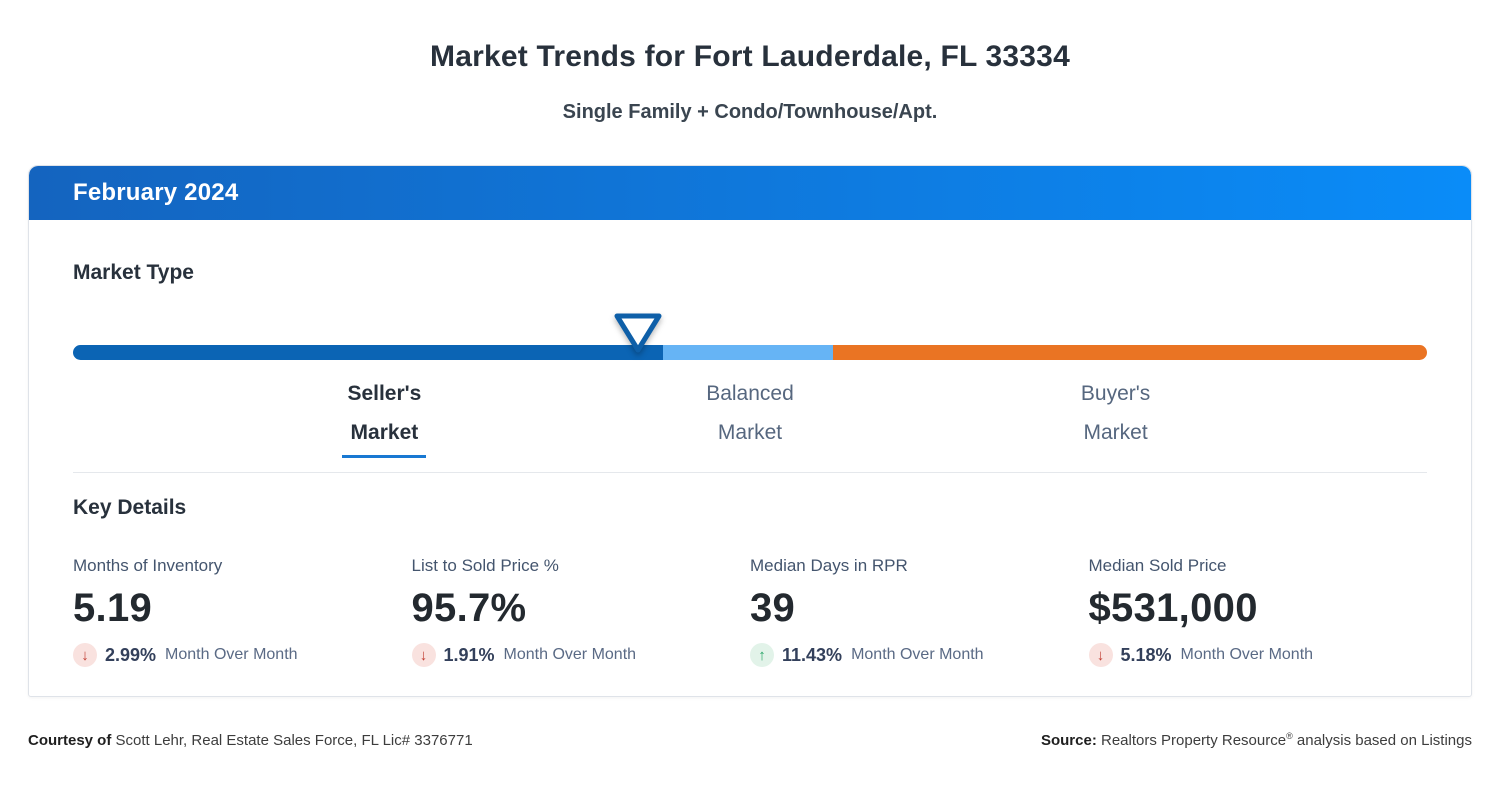  I want to click on change-percent: 5.18%, so click(1146, 654).